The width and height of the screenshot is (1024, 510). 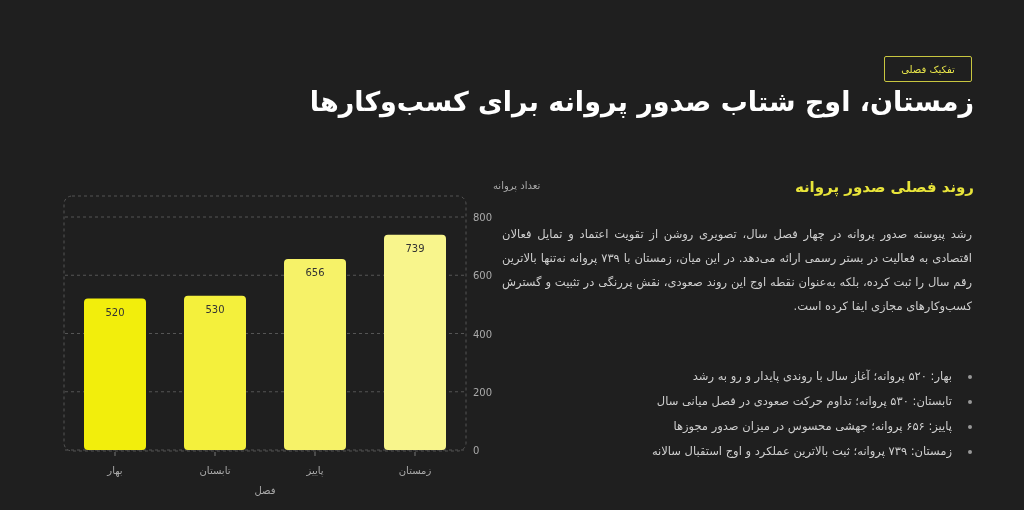 What do you see at coordinates (115, 312) in the screenshot?
I see `data-label: 520` at bounding box center [115, 312].